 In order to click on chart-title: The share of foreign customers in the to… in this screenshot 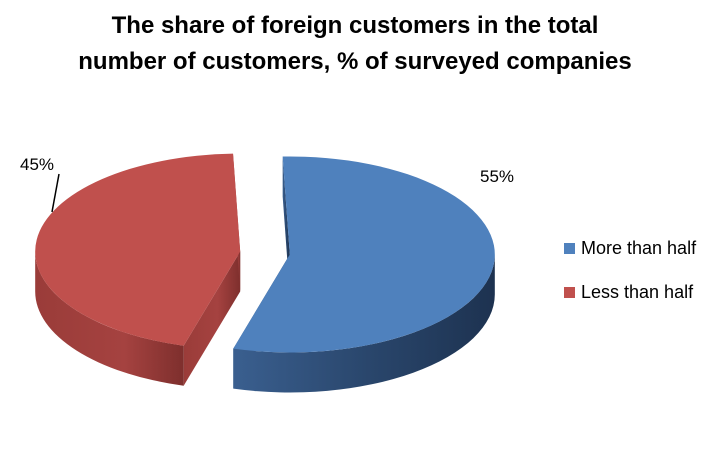, I will do `click(355, 44)`.